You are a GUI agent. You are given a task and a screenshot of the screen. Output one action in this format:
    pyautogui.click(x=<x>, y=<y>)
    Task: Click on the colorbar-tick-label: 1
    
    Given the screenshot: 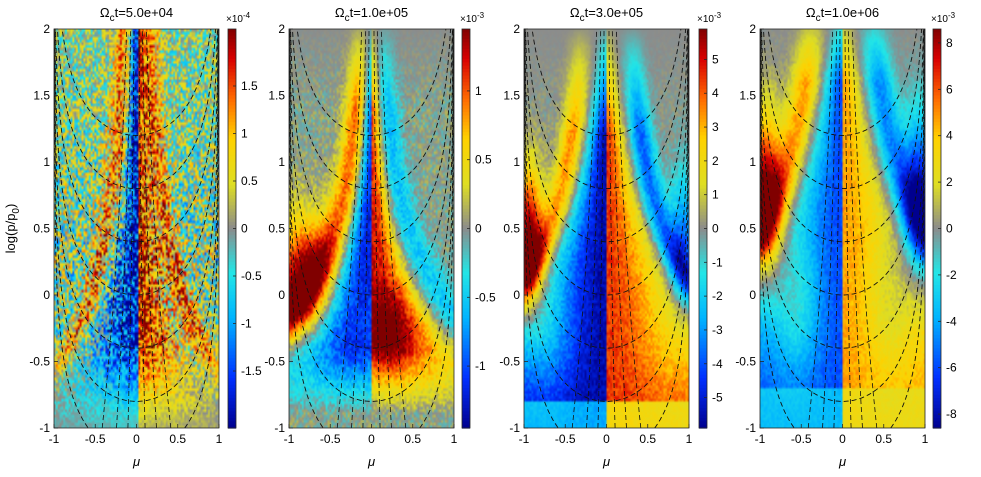 What is the action you would take?
    pyautogui.click(x=478, y=91)
    